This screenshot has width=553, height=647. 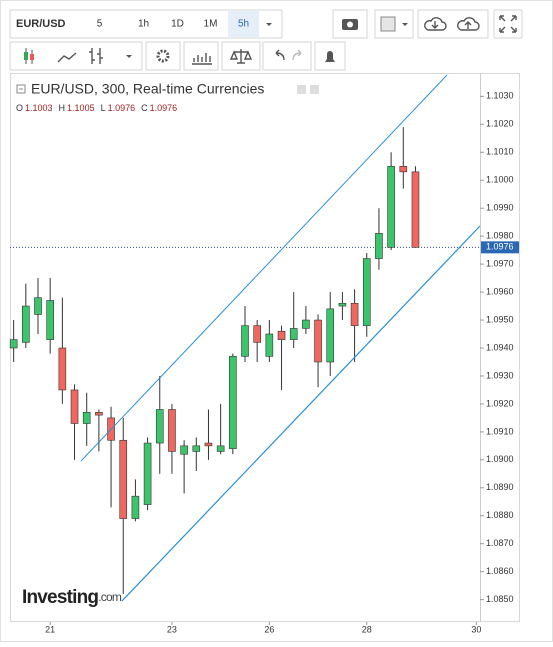 I want to click on undo-icon, so click(x=280, y=55).